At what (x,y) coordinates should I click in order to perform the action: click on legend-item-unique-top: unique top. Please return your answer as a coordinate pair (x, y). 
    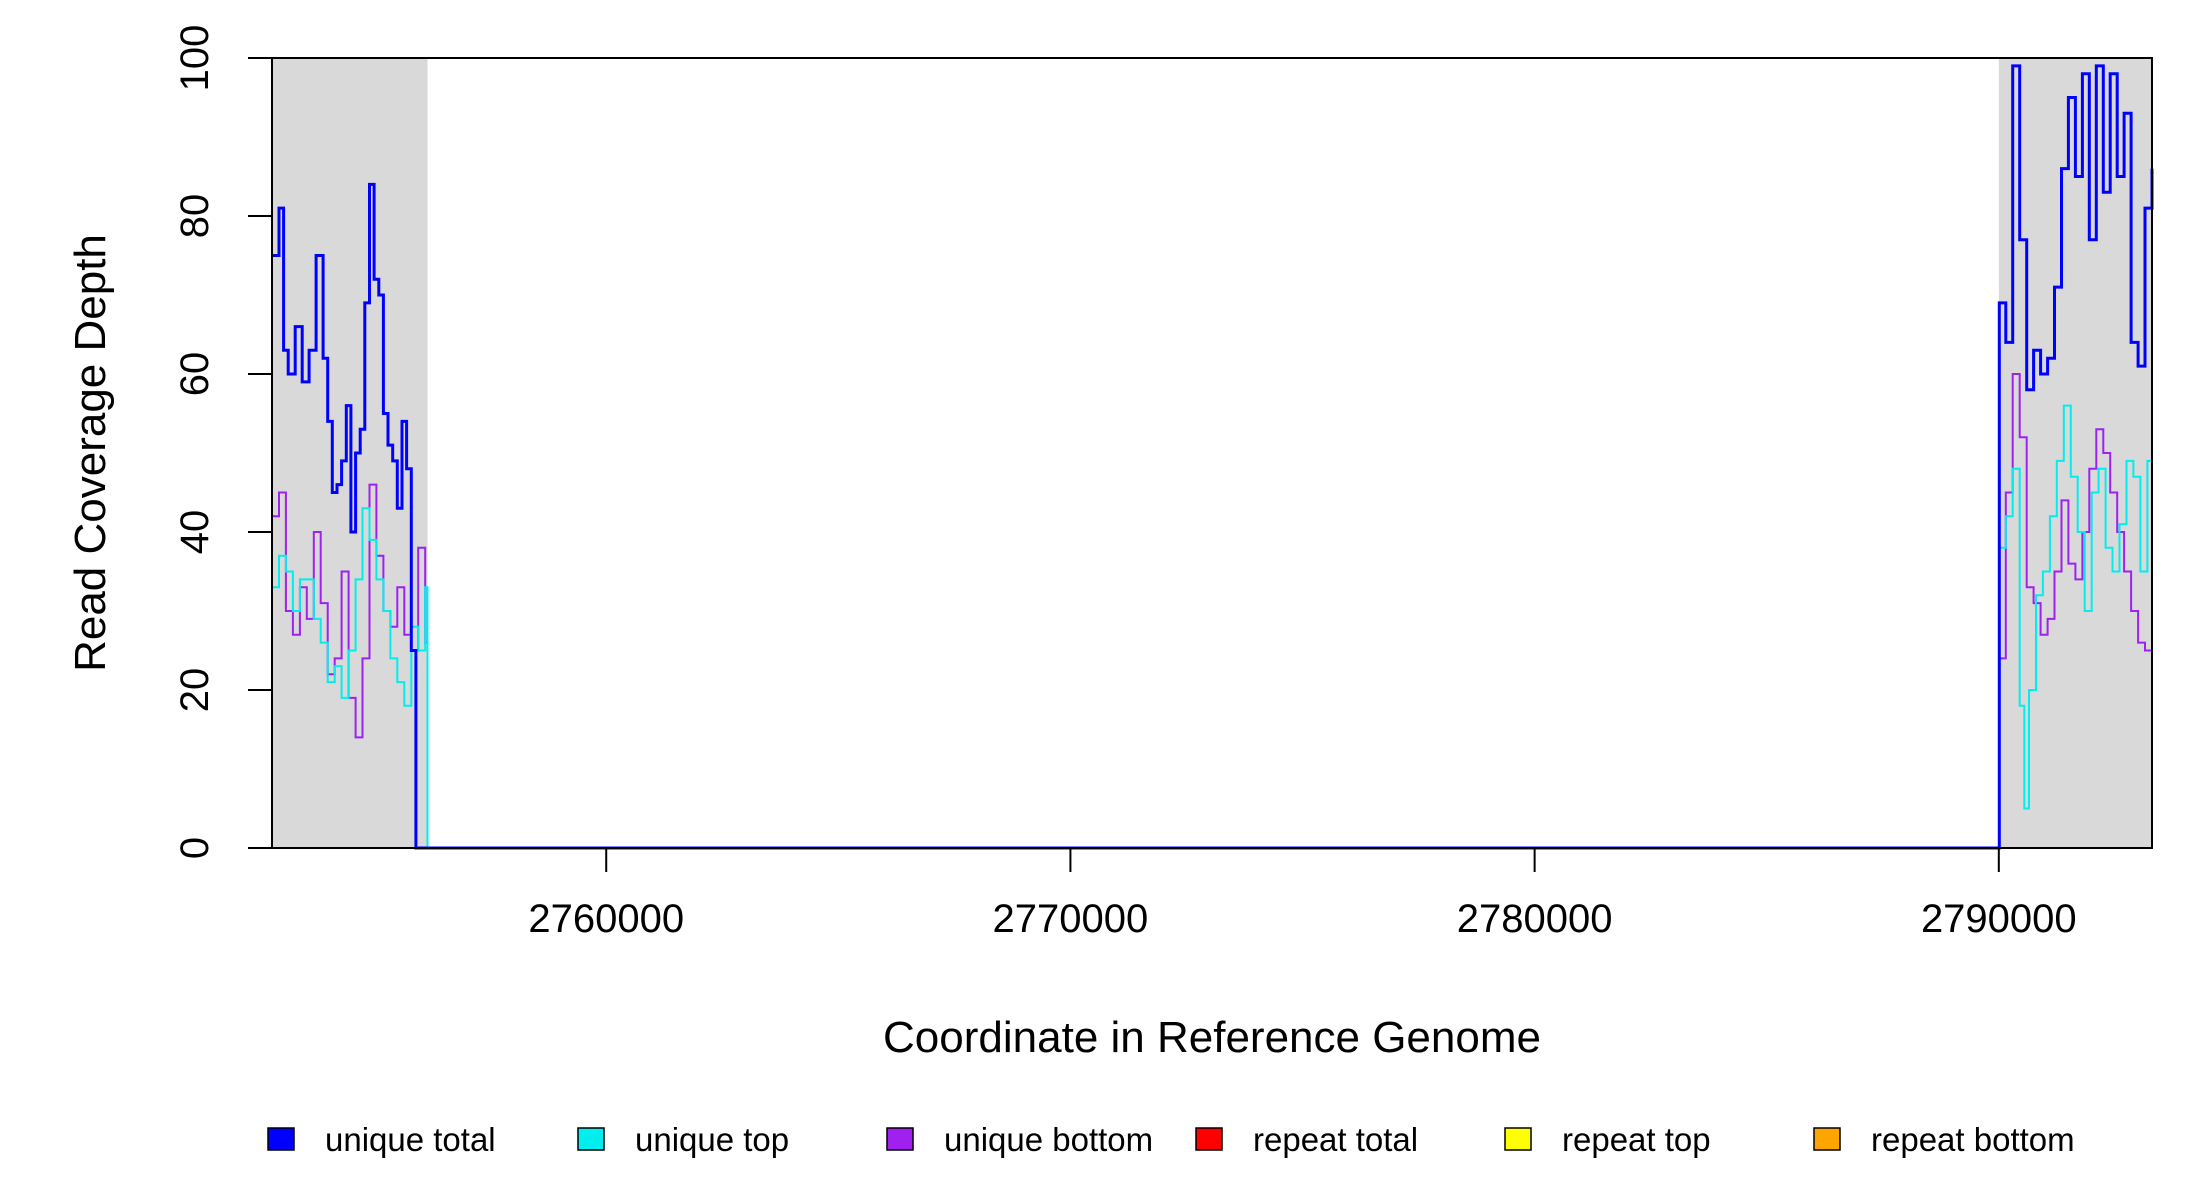
    Looking at the image, I should click on (683, 1139).